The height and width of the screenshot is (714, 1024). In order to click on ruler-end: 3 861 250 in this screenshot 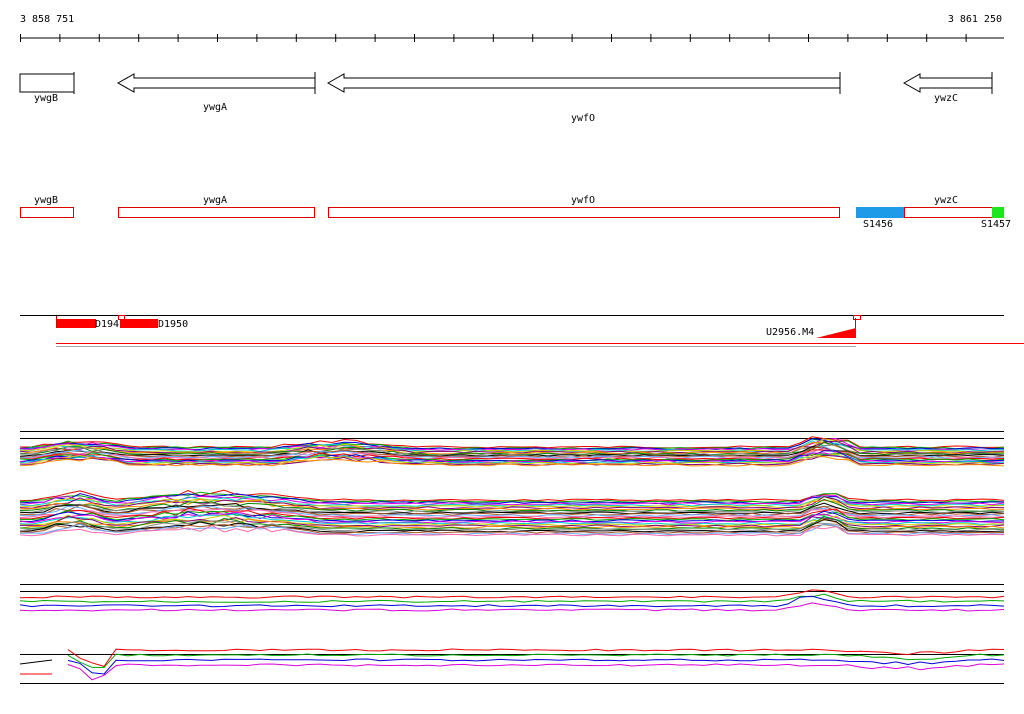, I will do `click(975, 19)`.